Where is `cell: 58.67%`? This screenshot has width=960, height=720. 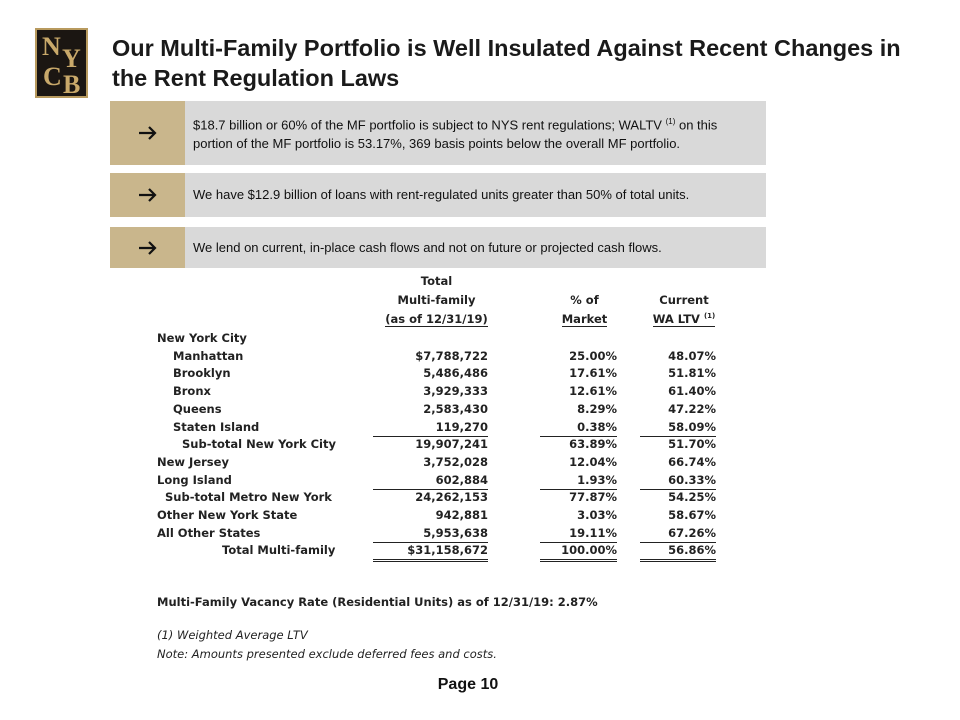
cell: 58.67% is located at coordinates (692, 515).